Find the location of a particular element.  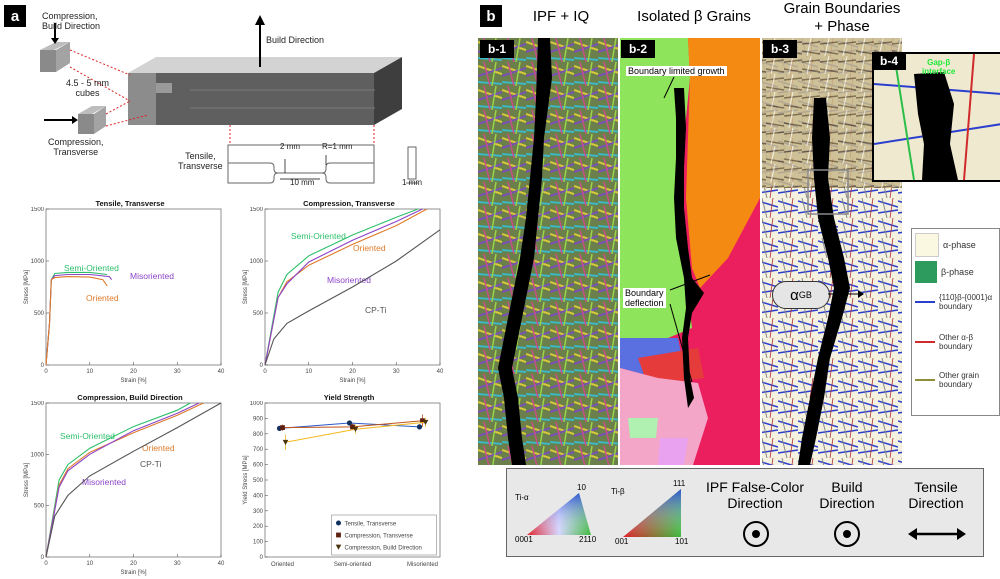

label-comp-trans: Compression, Transverse is located at coordinates (76, 147).